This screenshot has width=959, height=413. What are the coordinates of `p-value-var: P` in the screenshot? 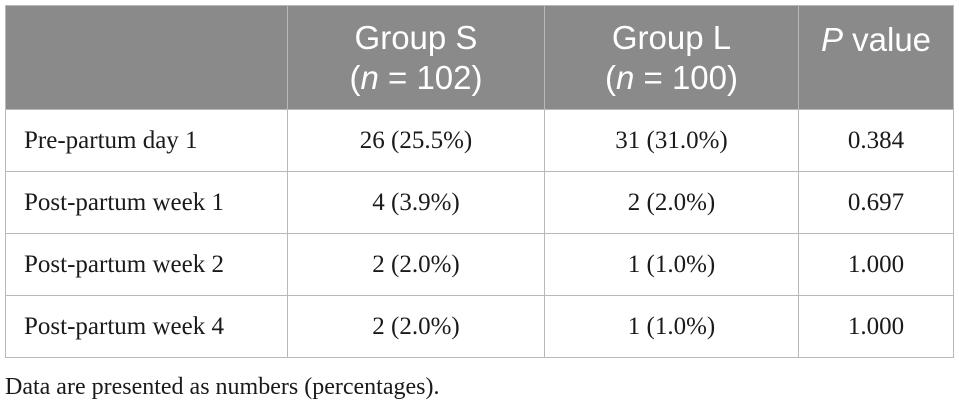 It's located at (831, 39).